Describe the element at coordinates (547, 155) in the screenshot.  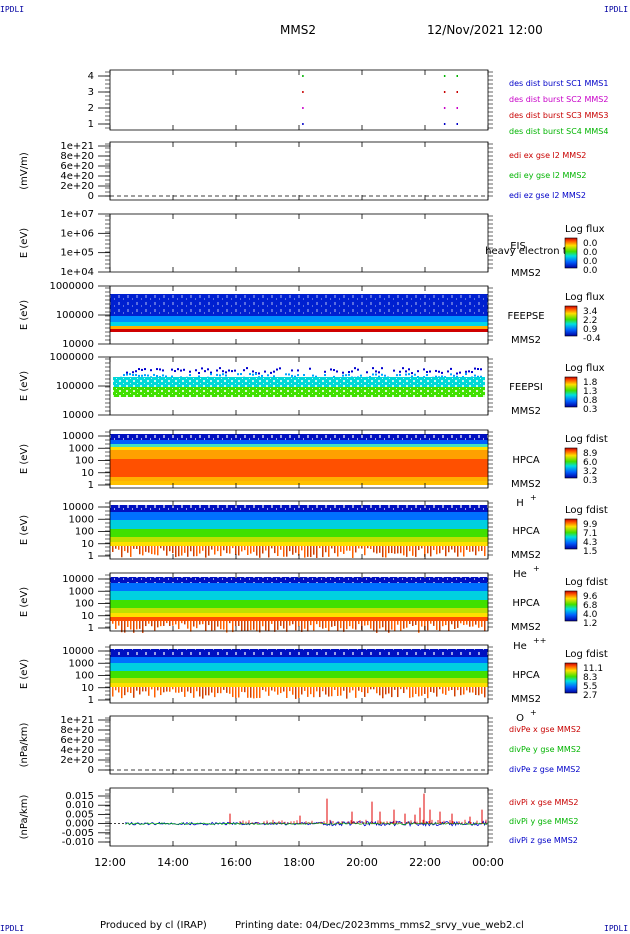
I see `legend-entry: edi ex gse l2 MMS2` at that location.